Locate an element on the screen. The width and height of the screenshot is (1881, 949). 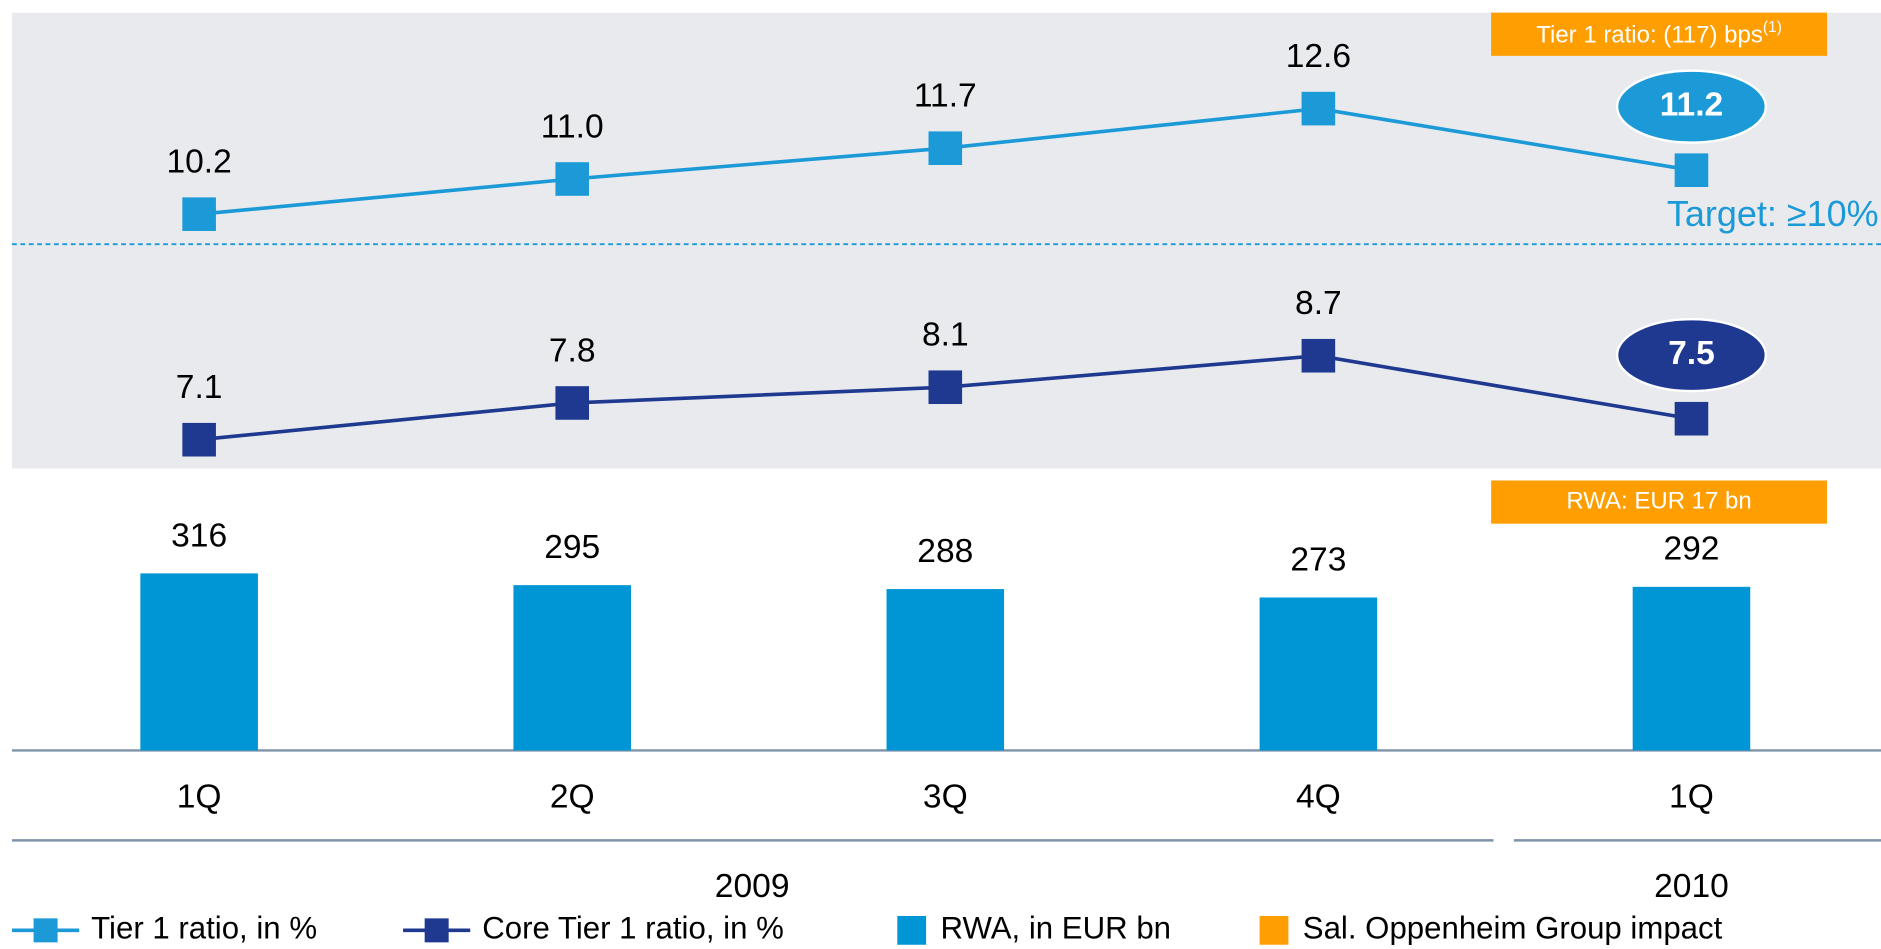
value-label: 7.8 is located at coordinates (572, 350).